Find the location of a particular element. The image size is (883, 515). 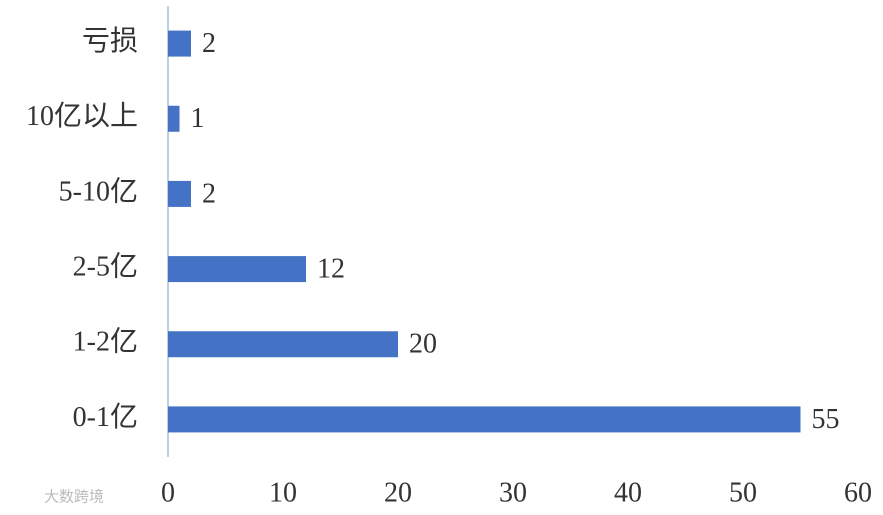

x-tick-label: 60 is located at coordinates (858, 492).